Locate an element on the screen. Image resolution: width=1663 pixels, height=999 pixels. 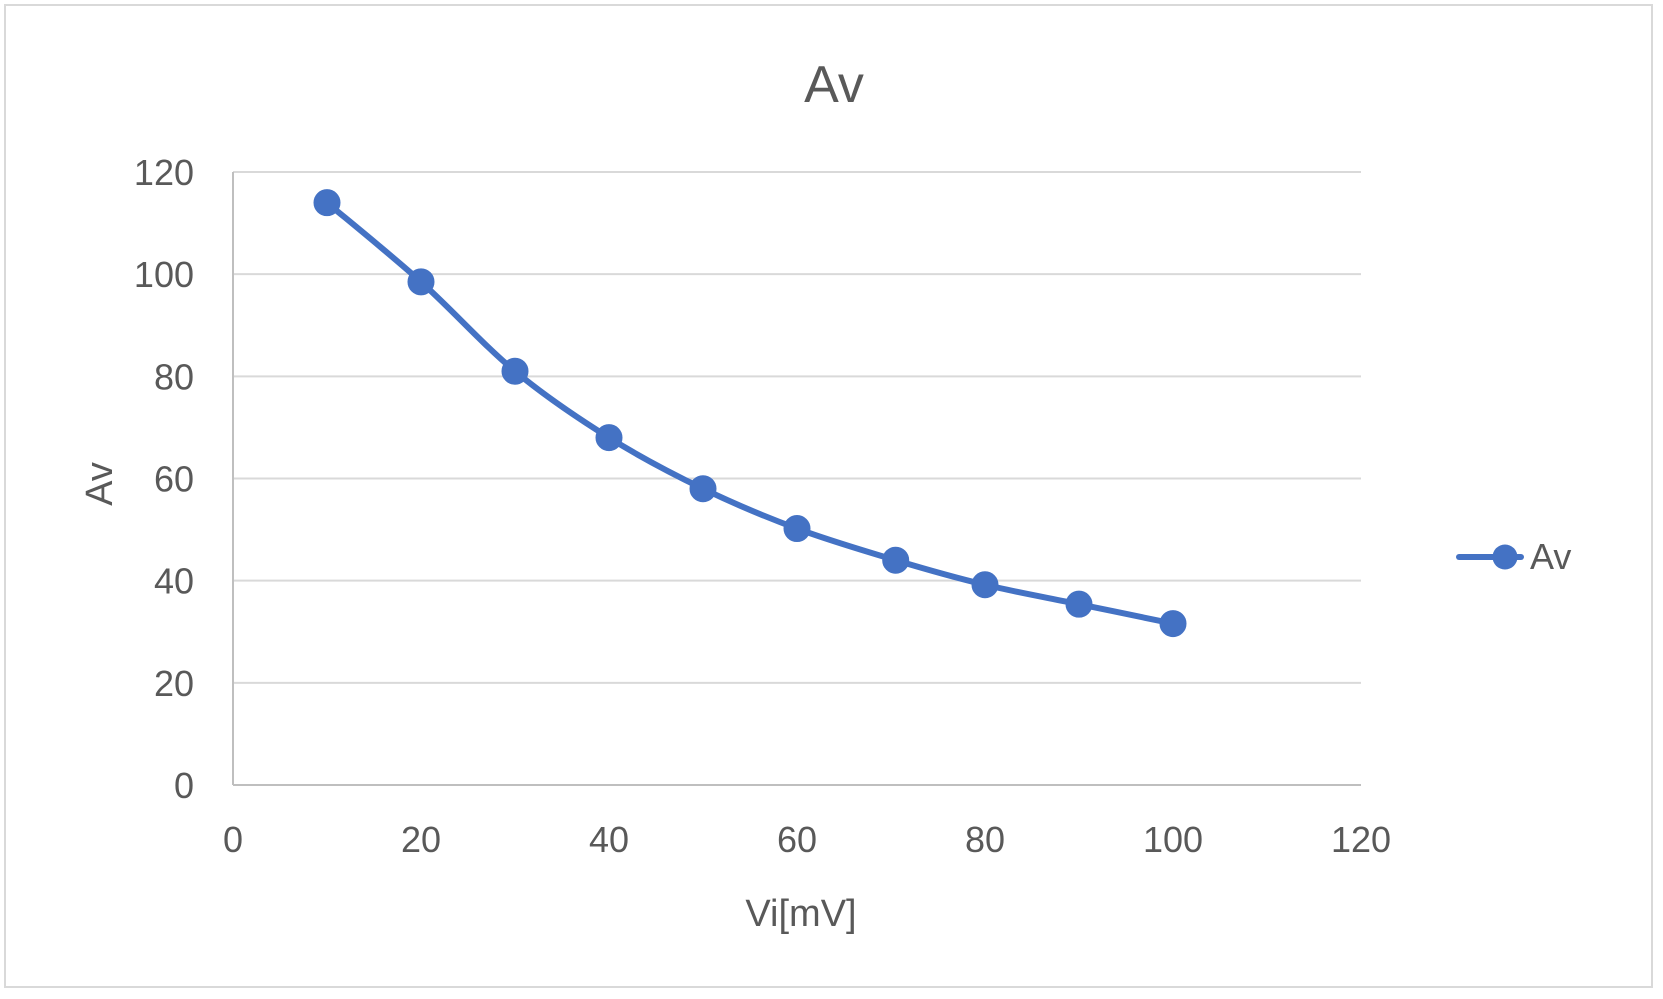
x-axis-ticks: 0 20 40 60 80 100 120 is located at coordinates (807, 839).